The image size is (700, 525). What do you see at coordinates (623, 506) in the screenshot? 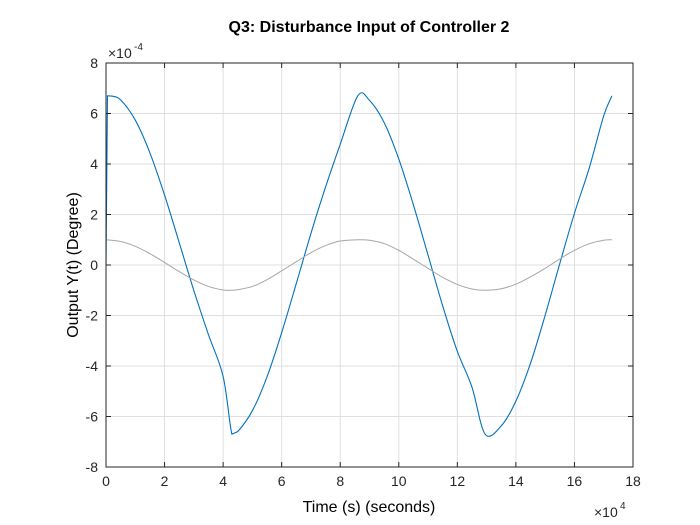
I see `x-exponent-power: 4` at bounding box center [623, 506].